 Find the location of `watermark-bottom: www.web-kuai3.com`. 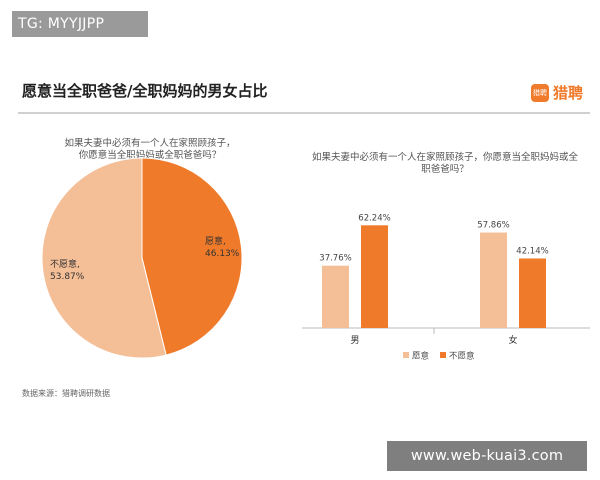

watermark-bottom: www.web-kuai3.com is located at coordinates (487, 456).